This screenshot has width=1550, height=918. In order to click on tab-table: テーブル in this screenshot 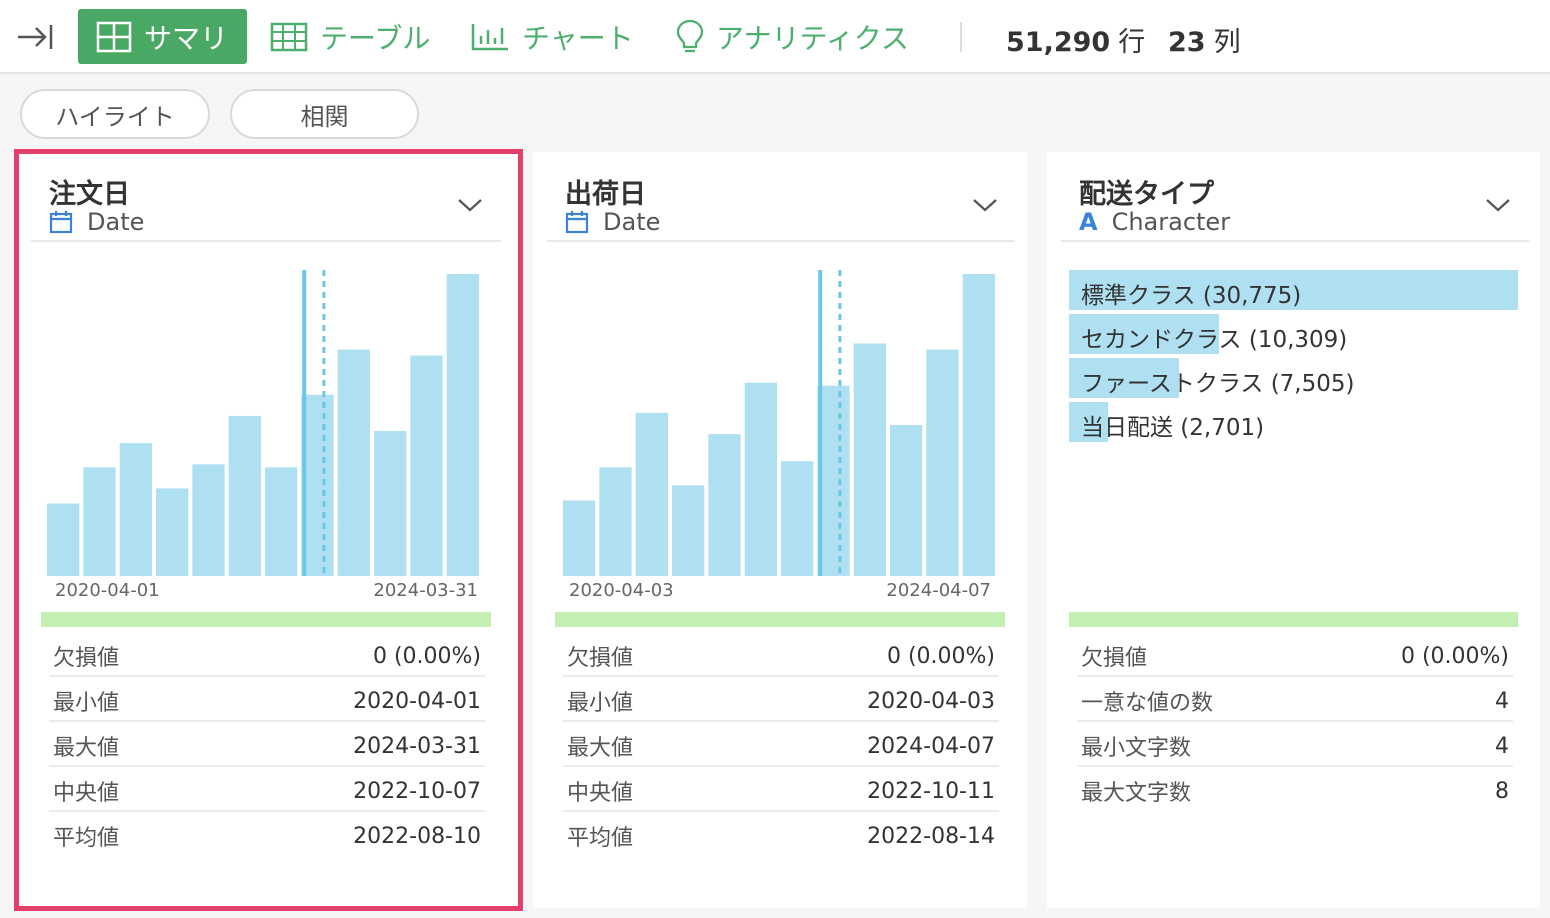, I will do `click(350, 36)`.